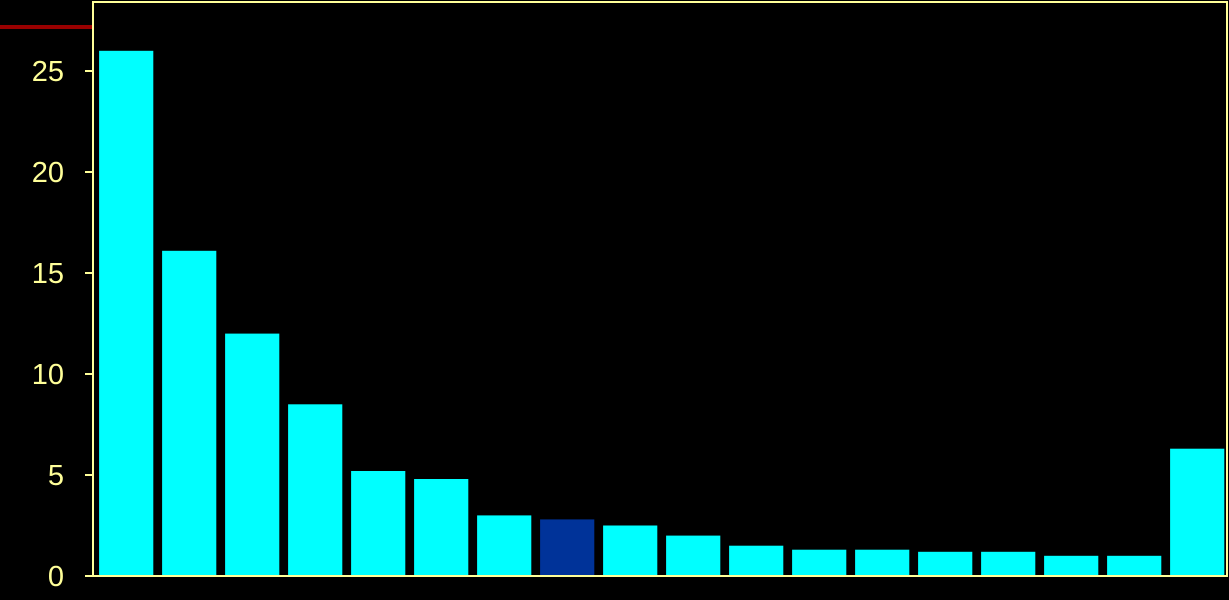 The width and height of the screenshot is (1229, 600). I want to click on y-axis-ticks: 0 5 10 15 20 25, so click(62, 324).